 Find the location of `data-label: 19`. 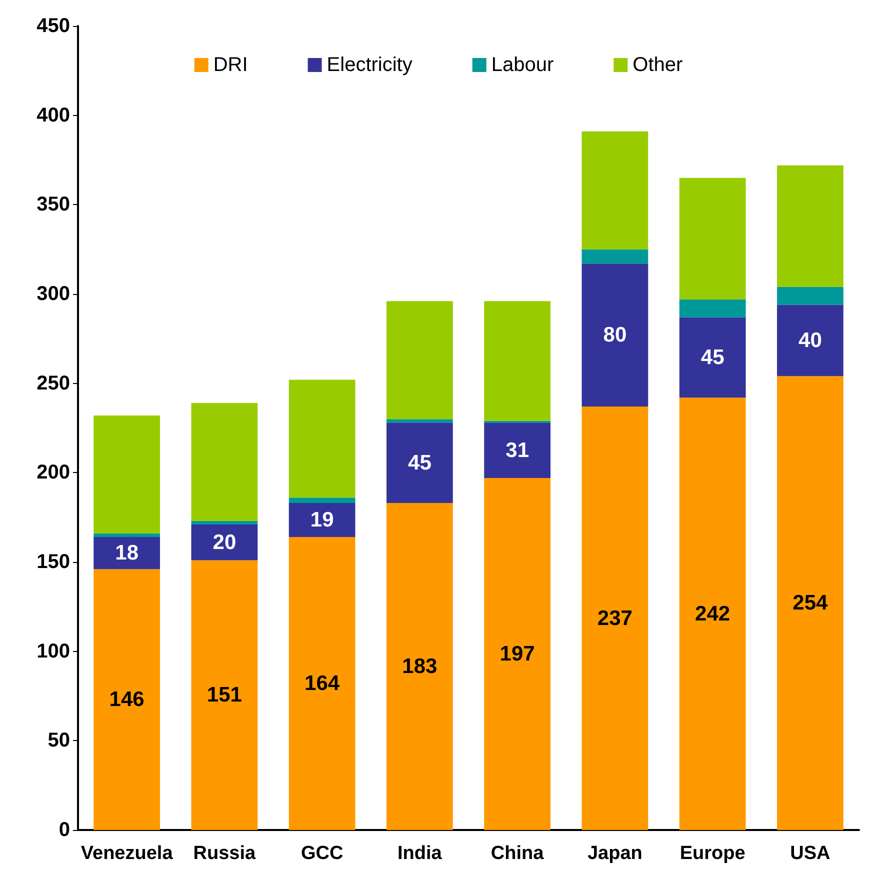

data-label: 19 is located at coordinates (322, 520).